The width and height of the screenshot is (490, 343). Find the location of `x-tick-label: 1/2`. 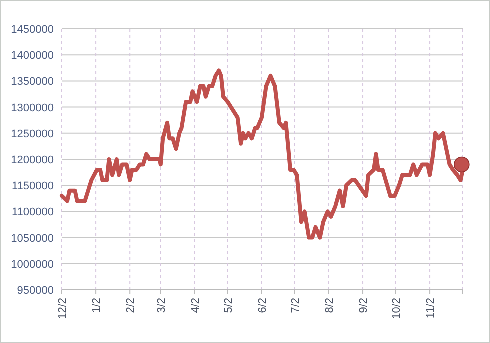

x-tick-label: 1/2 is located at coordinates (97, 306).